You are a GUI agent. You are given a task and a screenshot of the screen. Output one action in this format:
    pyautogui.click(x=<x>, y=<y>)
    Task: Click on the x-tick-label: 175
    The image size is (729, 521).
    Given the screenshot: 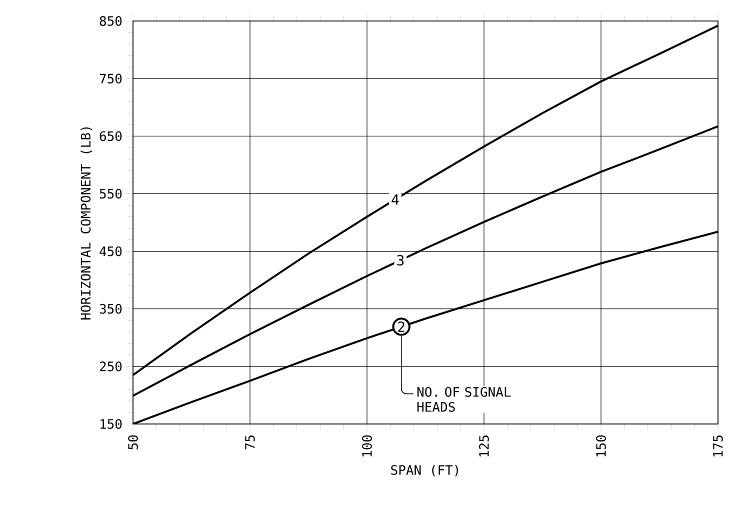 What is the action you would take?
    pyautogui.click(x=718, y=446)
    